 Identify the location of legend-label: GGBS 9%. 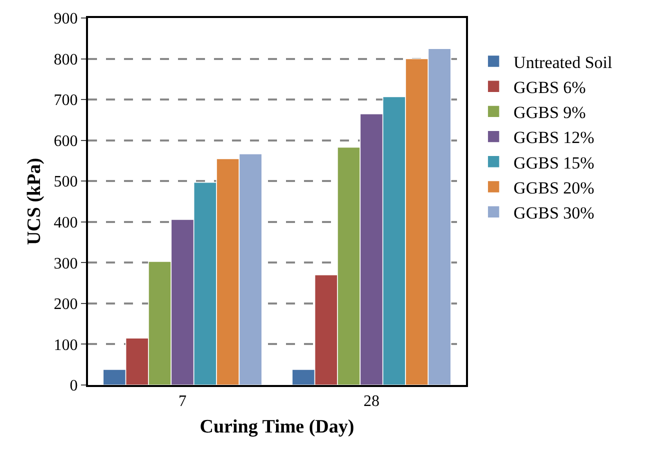
(550, 112).